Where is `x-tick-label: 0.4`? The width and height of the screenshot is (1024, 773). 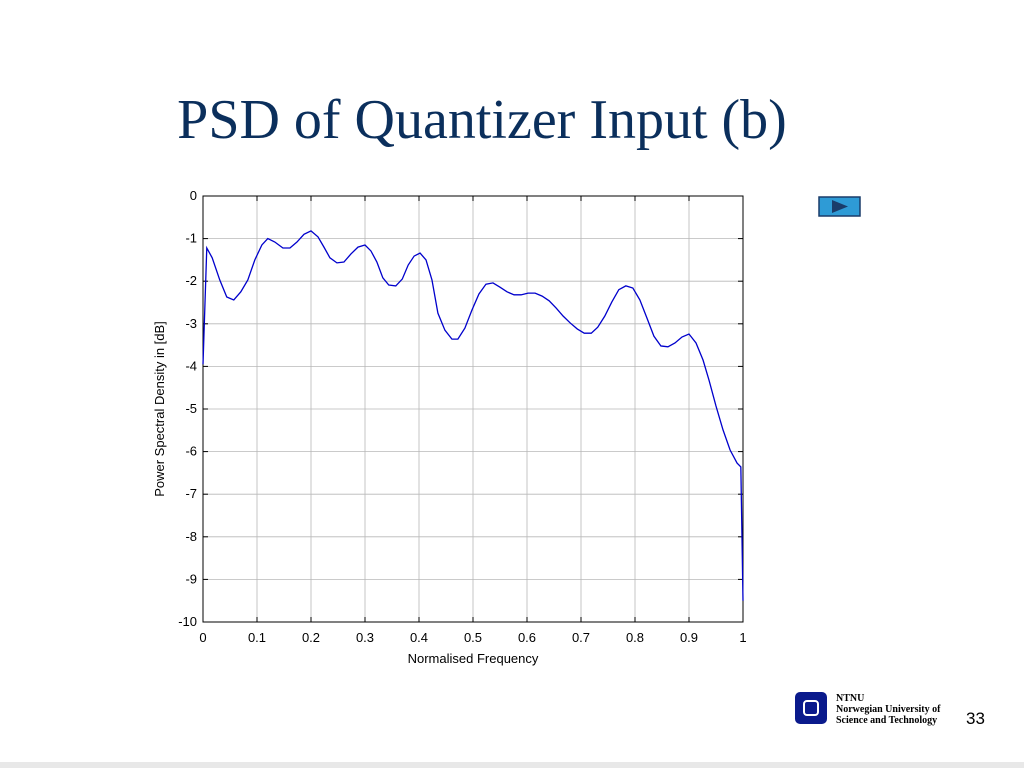
x-tick-label: 0.4 is located at coordinates (419, 637).